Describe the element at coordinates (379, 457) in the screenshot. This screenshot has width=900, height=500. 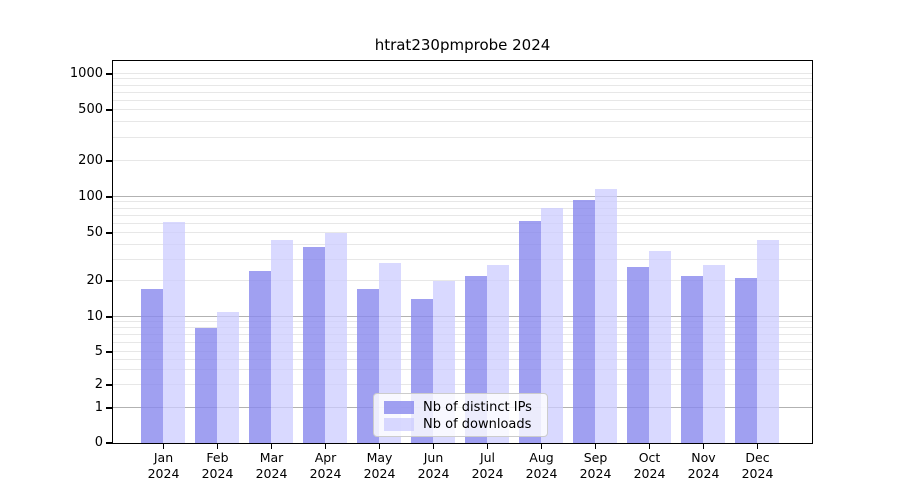
I see `x-tick-month: May` at that location.